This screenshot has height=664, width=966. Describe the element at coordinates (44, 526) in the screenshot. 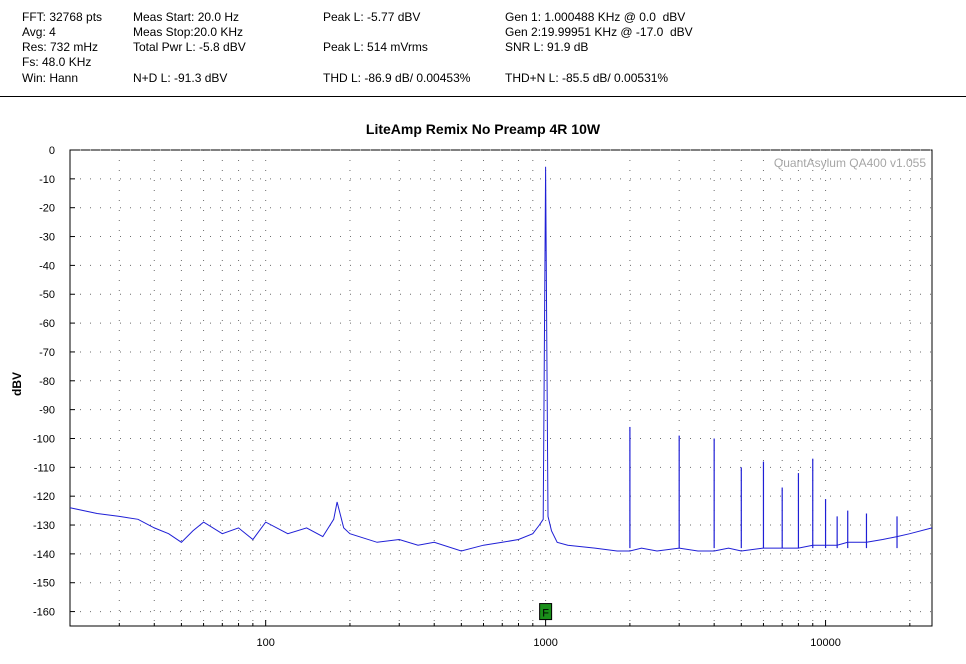

I see `y-tick-label: -130` at that location.